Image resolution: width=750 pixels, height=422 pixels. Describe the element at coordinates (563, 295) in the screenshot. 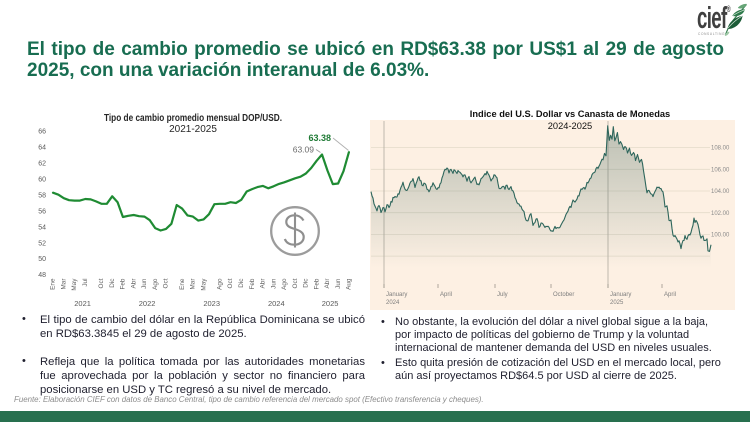

I see `svg-text: October` at that location.